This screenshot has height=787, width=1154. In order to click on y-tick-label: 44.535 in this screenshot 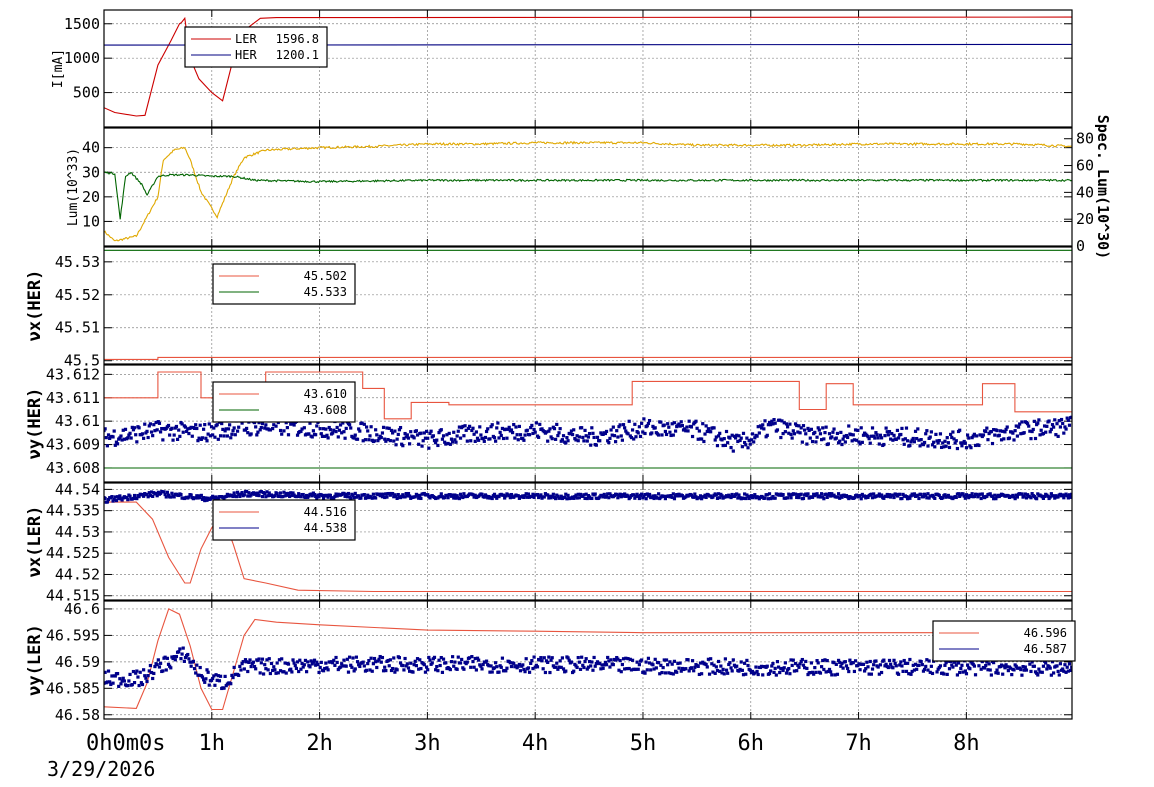, I will do `click(73, 511)`.